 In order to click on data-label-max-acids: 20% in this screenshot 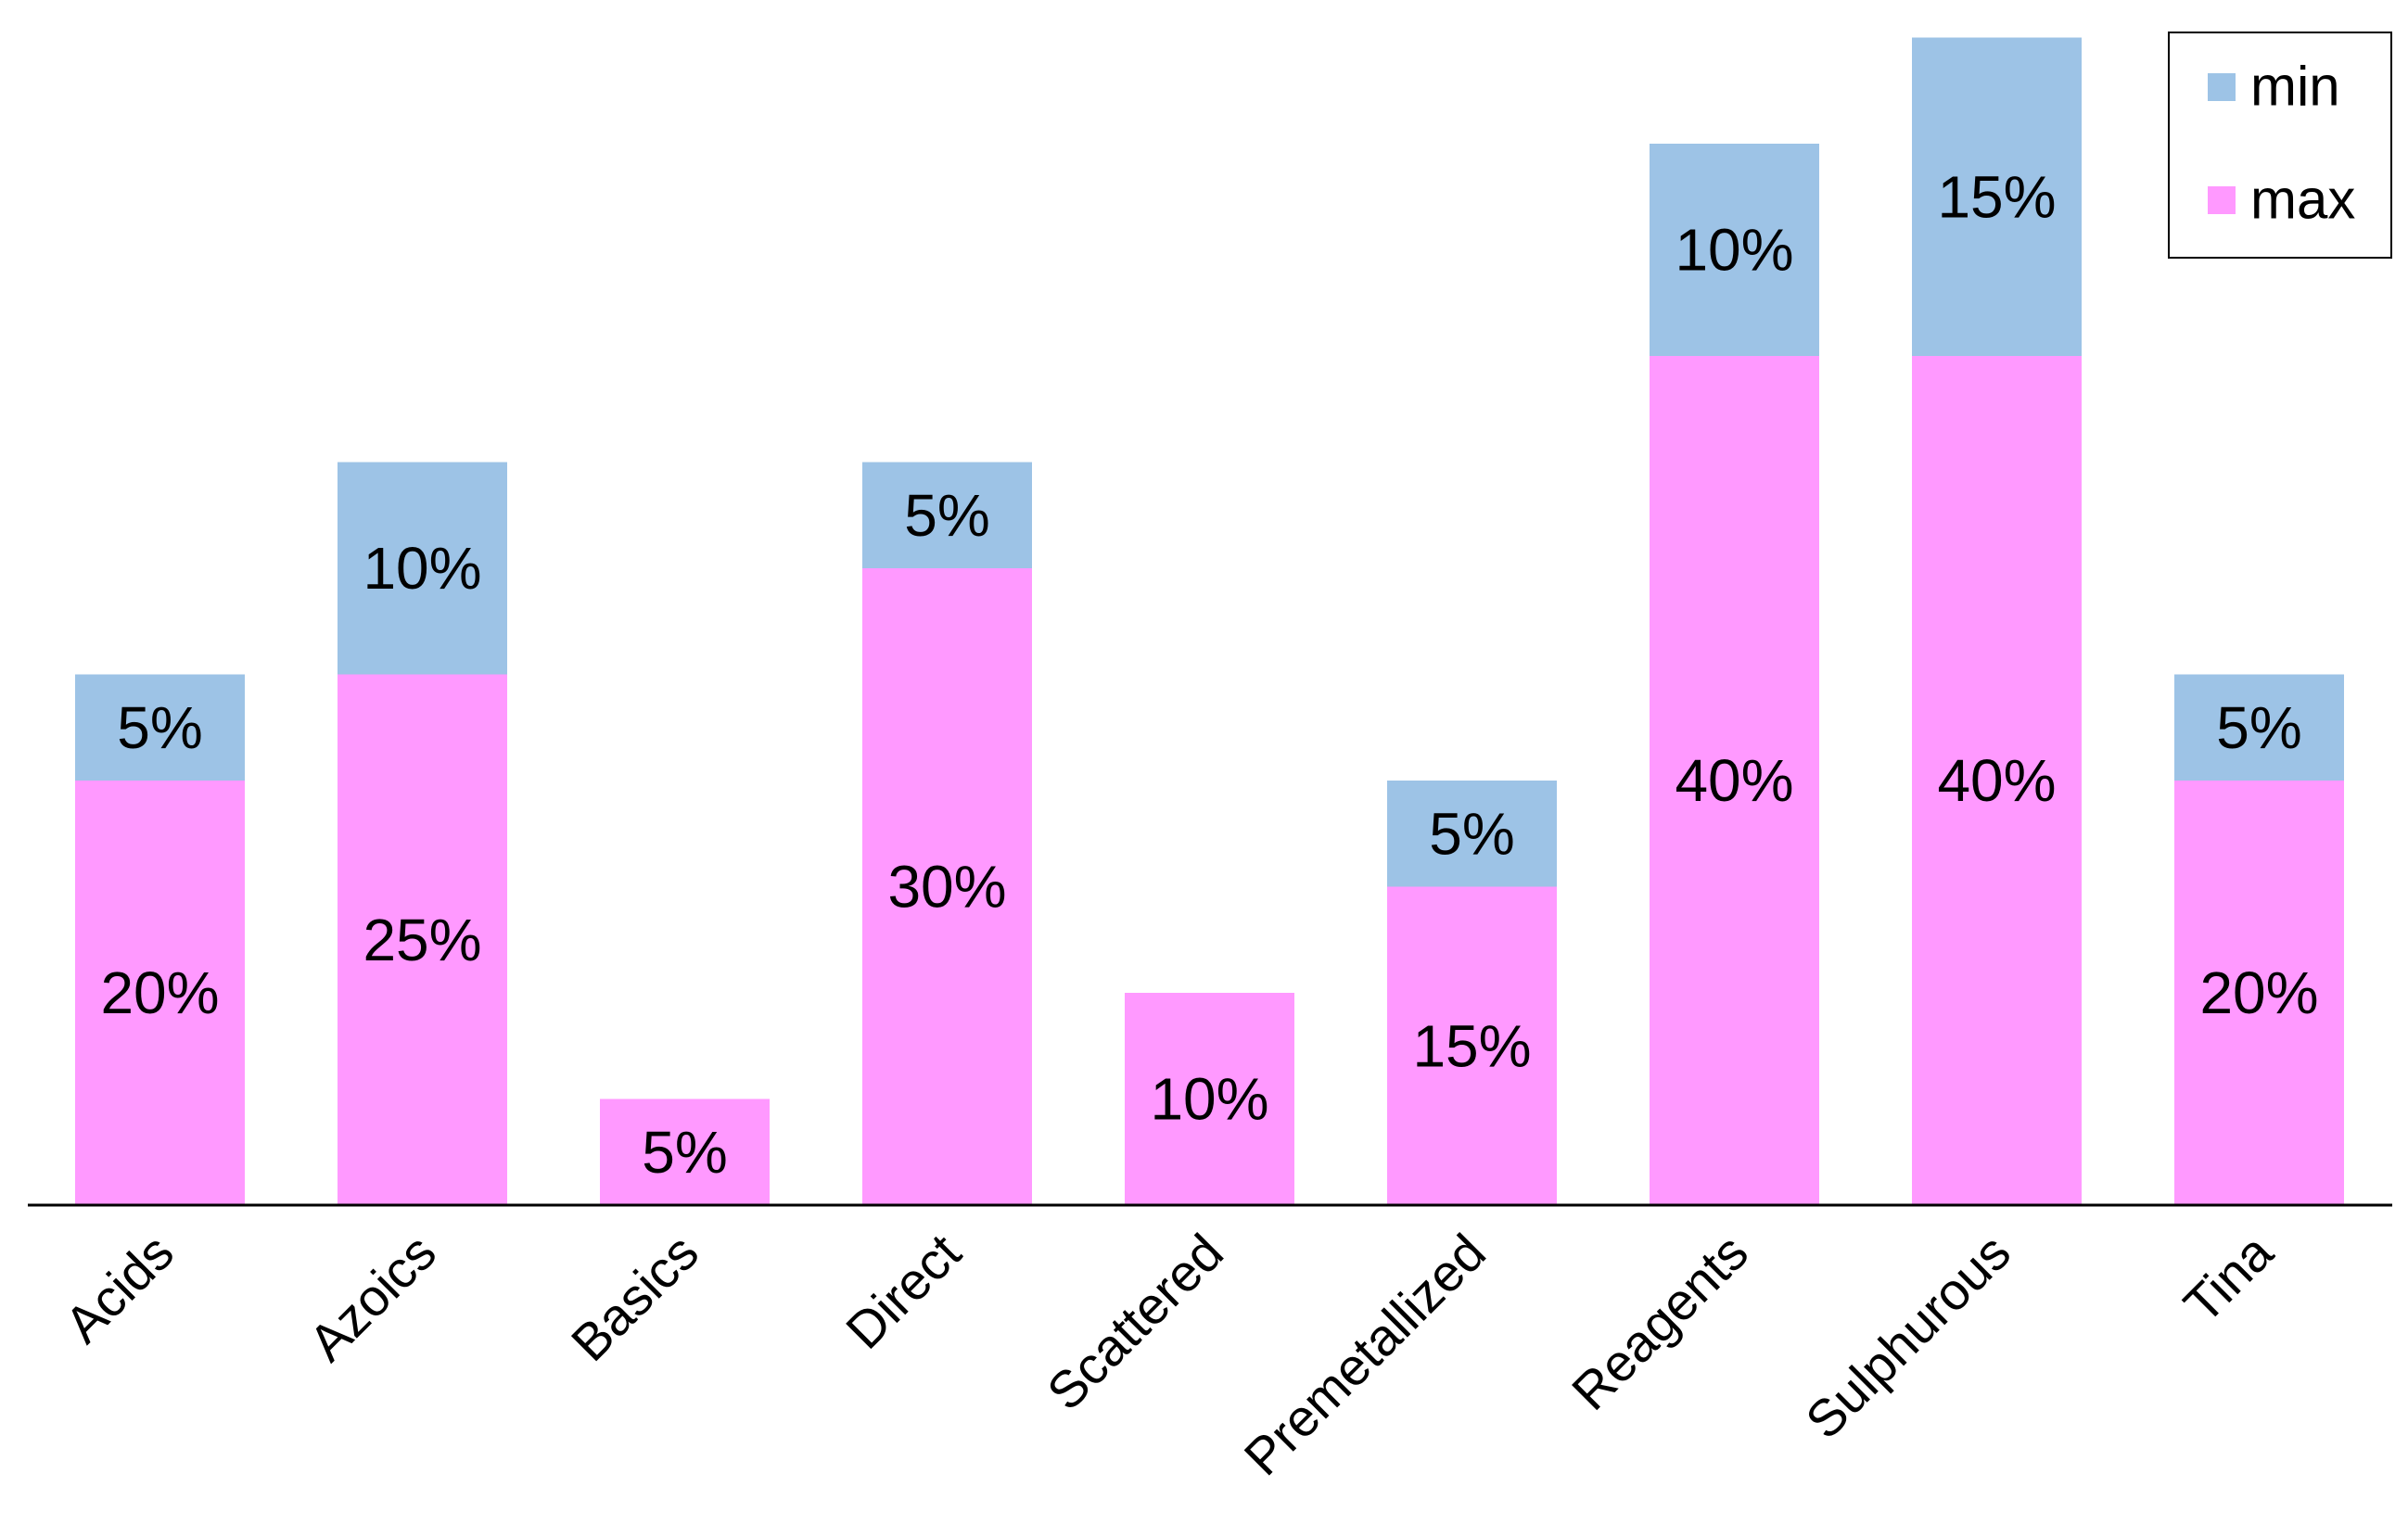, I will do `click(159, 993)`.